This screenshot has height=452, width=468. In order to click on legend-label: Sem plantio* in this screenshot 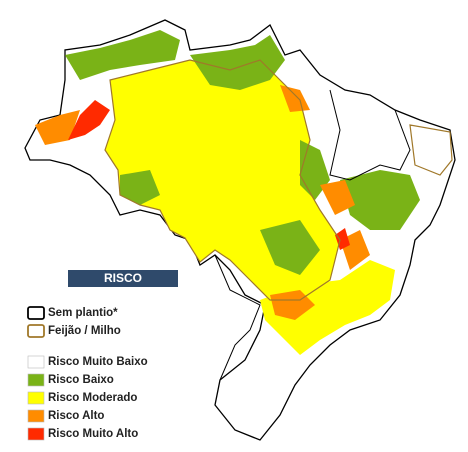, I will do `click(83, 313)`.